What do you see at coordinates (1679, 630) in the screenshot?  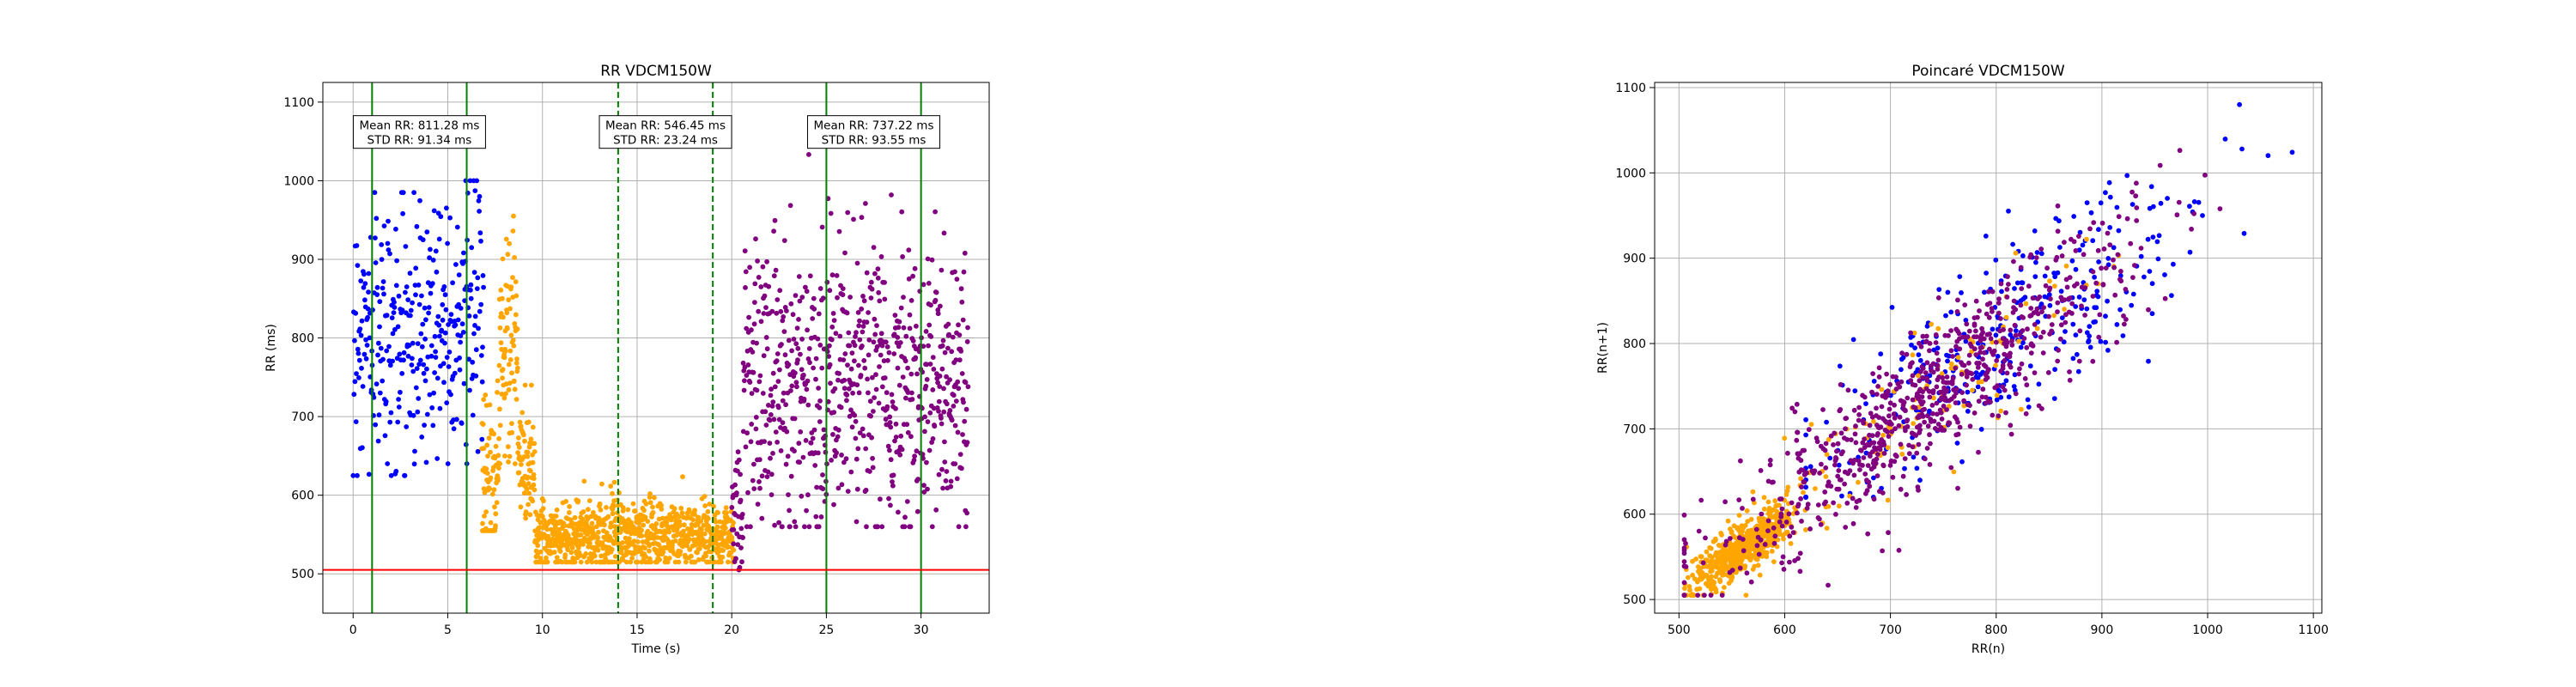 I see `x-tick-label: 500` at bounding box center [1679, 630].